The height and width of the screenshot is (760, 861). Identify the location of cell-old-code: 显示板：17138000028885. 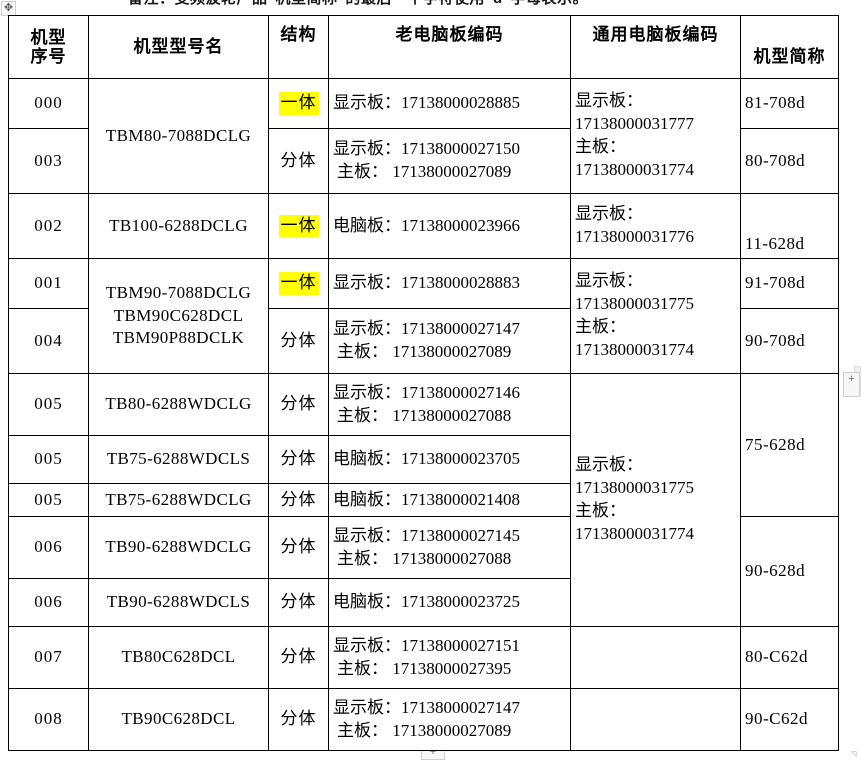
(449, 103).